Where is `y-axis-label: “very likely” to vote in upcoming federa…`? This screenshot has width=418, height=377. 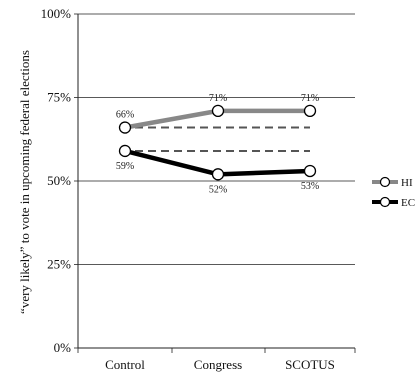
y-axis-label: “very likely” to vote in upcoming federa… is located at coordinates (24, 182).